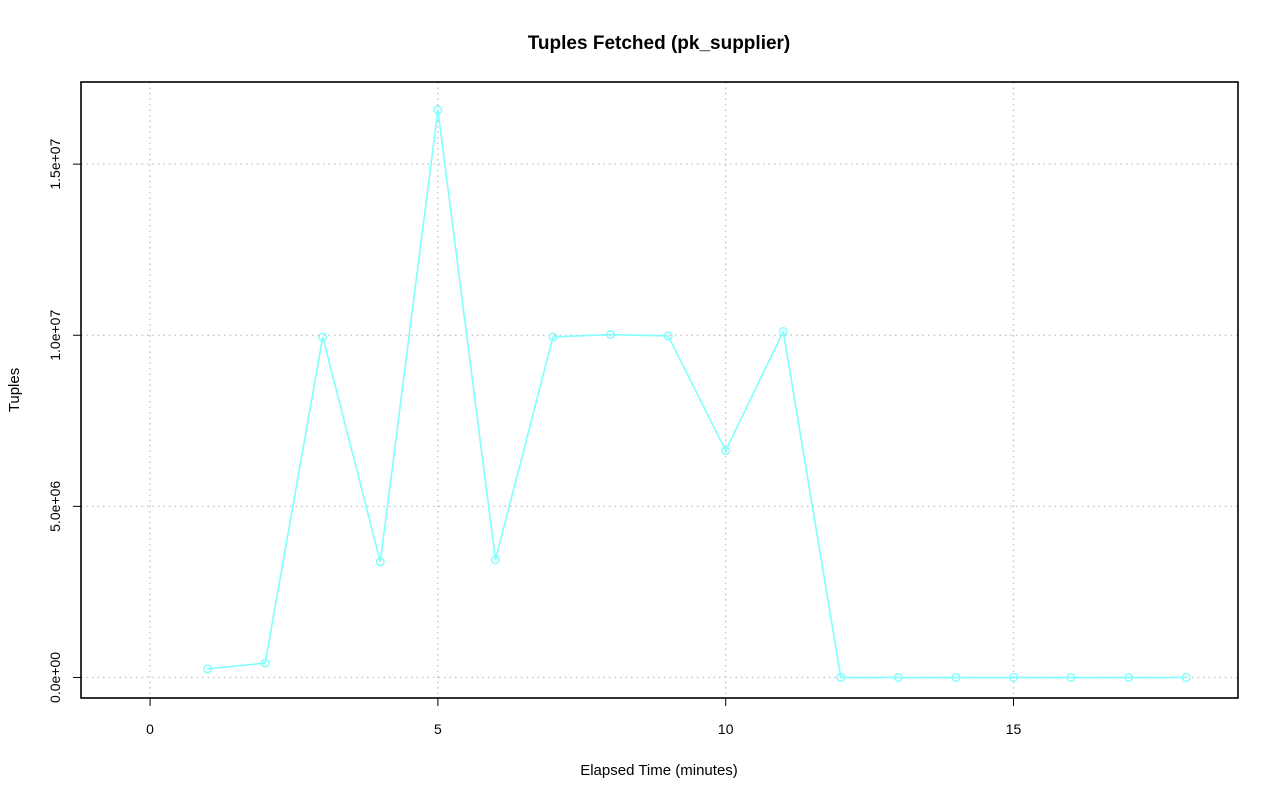  Describe the element at coordinates (150, 729) in the screenshot. I see `x-tick-label: 0` at that location.